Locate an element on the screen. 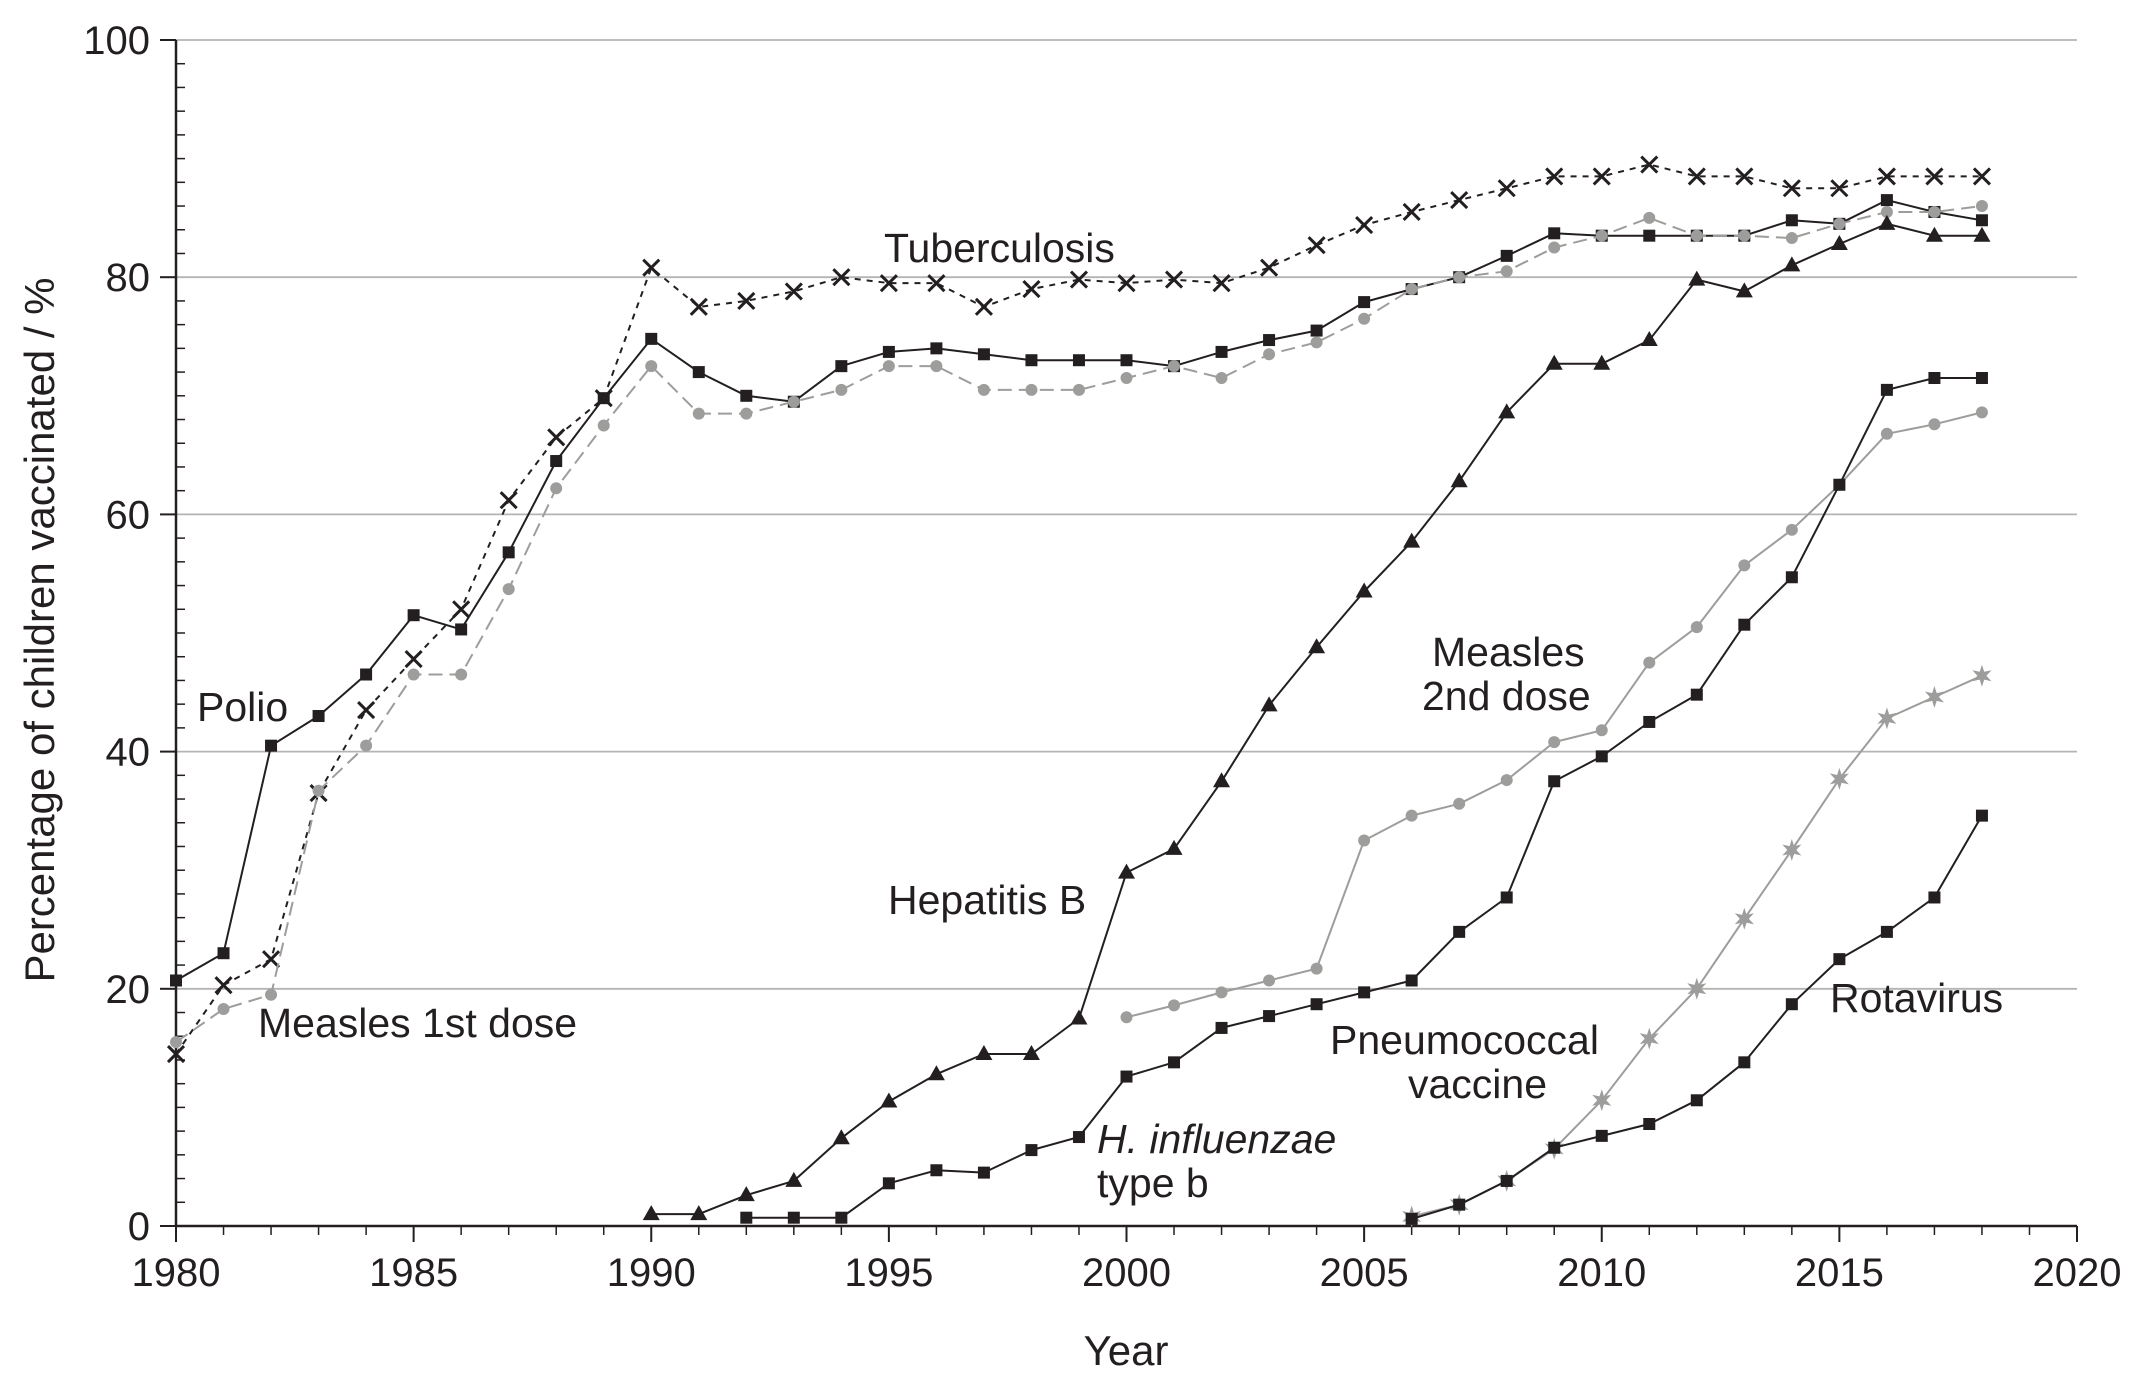  label-polio: Polio is located at coordinates (242, 707).